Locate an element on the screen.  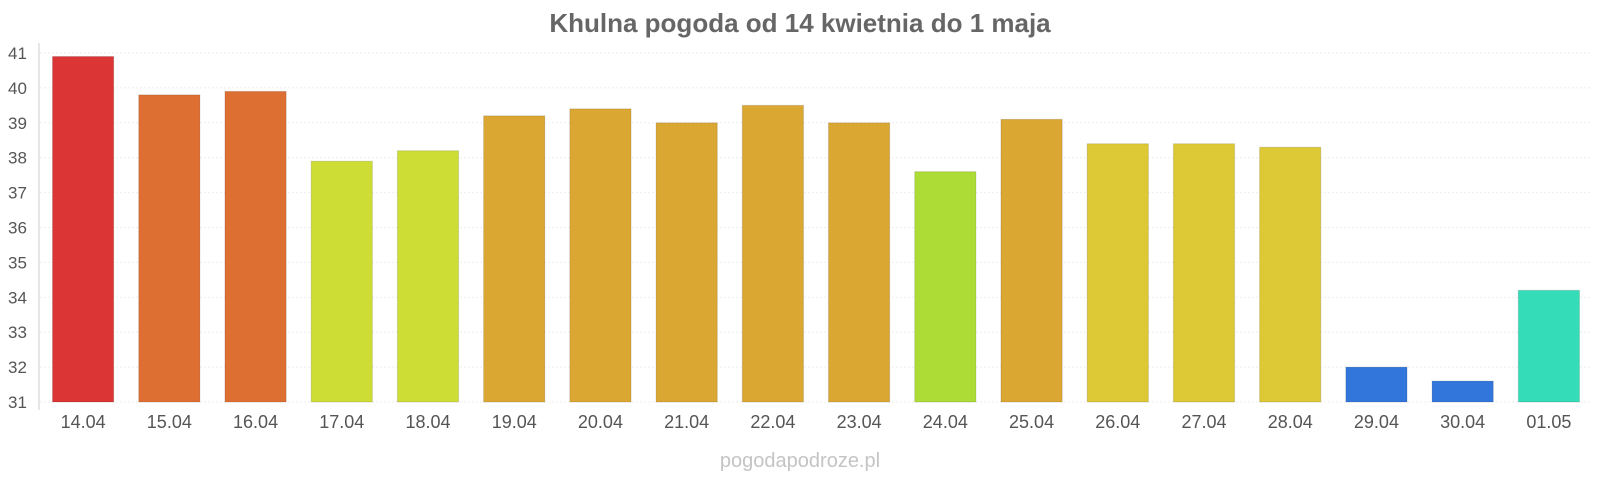
x-tick-label: 01.05 is located at coordinates (1548, 422).